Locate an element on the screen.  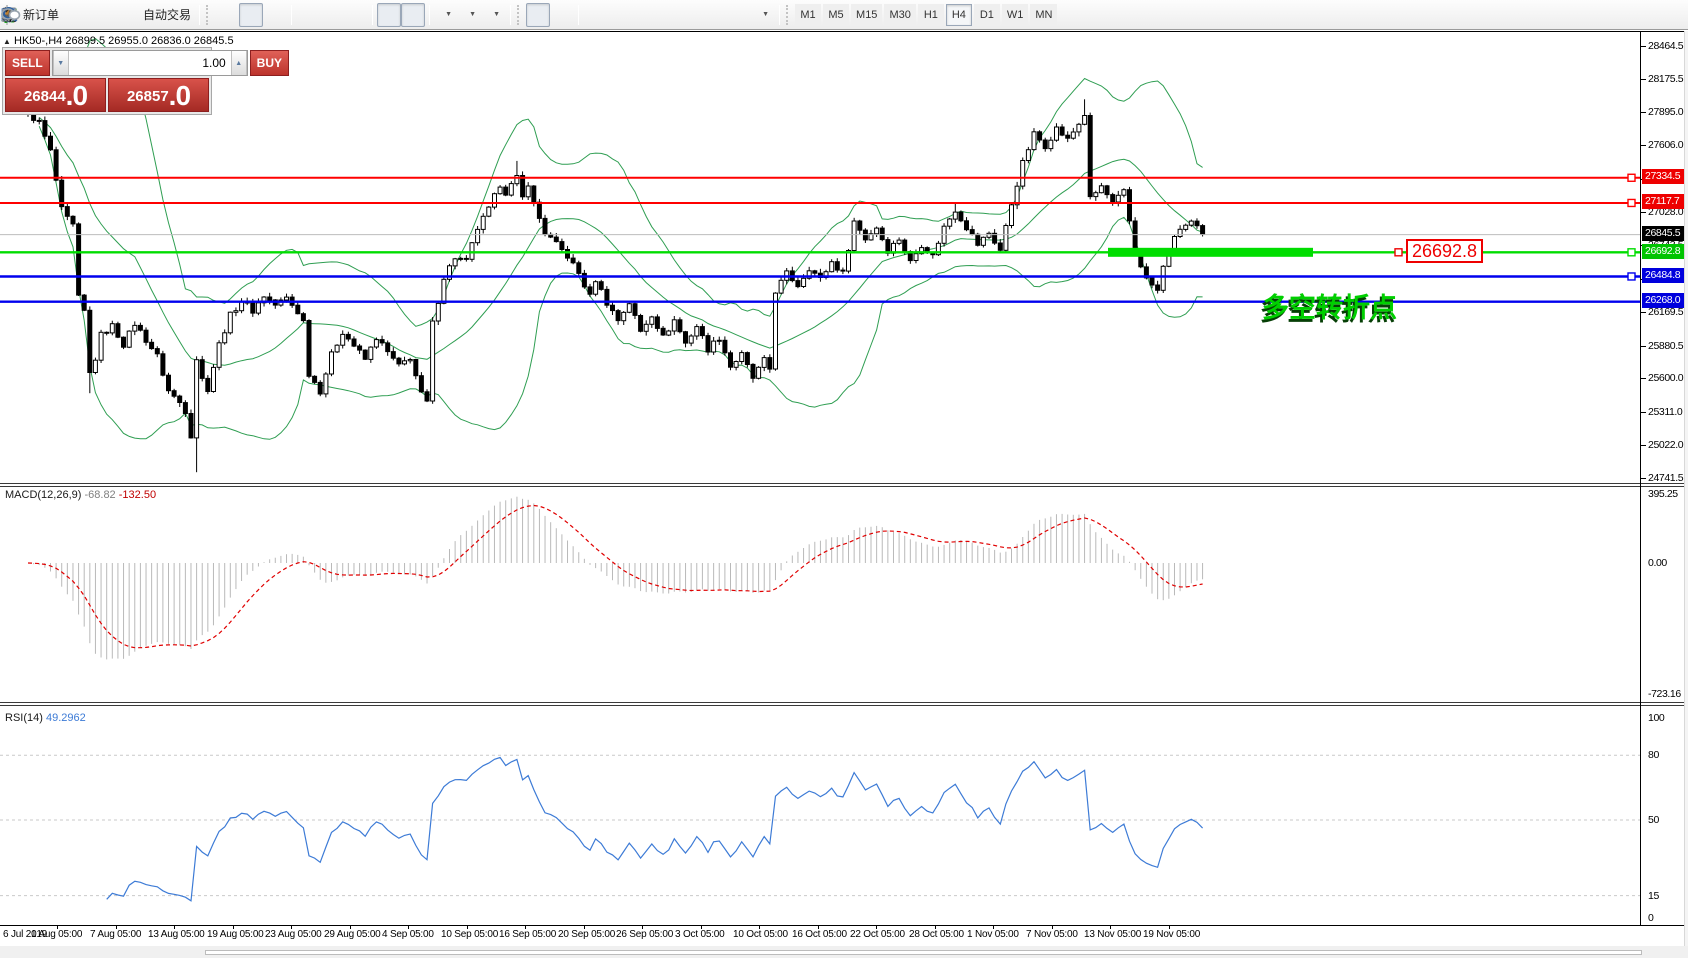
timeframe-m30-button: M30 is located at coordinates (900, 14).